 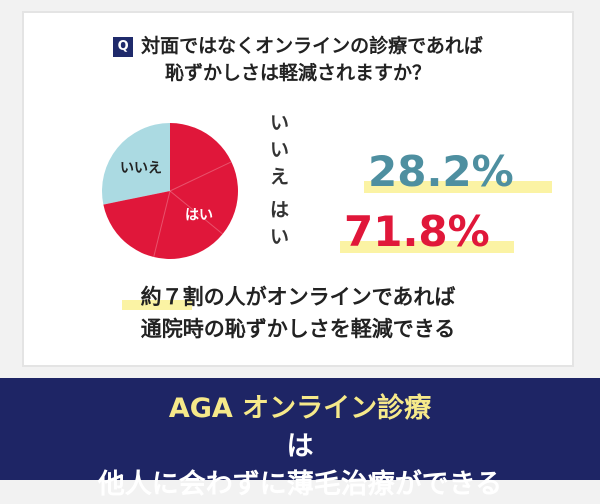 What do you see at coordinates (280, 150) in the screenshot?
I see `result-no-label: いいえ` at bounding box center [280, 150].